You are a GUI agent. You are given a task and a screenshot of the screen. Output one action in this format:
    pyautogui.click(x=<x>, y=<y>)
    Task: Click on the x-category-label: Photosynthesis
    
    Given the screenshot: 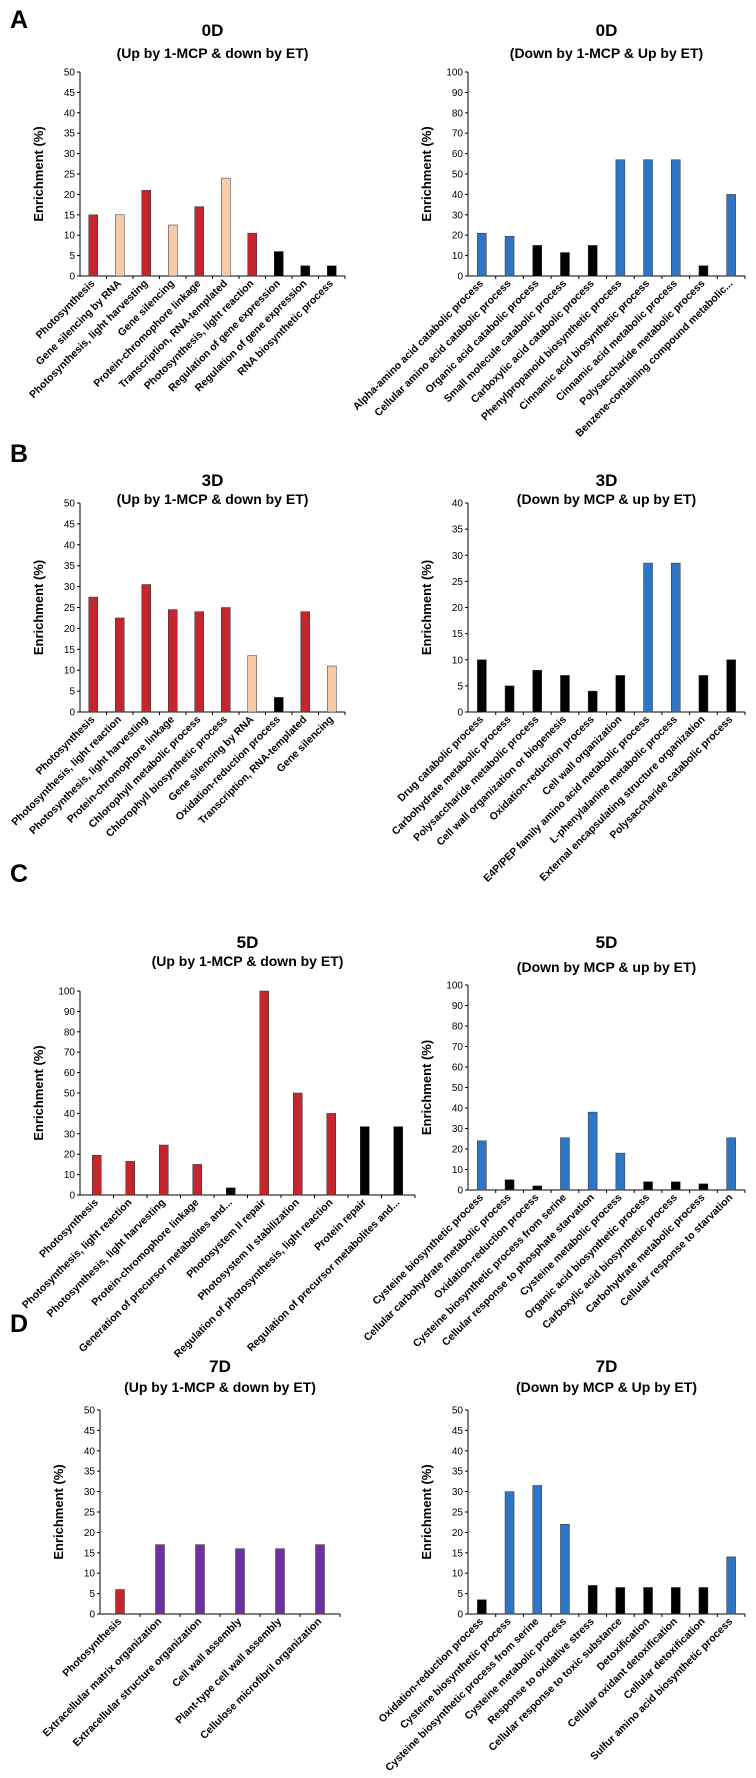 What is the action you would take?
    pyautogui.click(x=69, y=1229)
    